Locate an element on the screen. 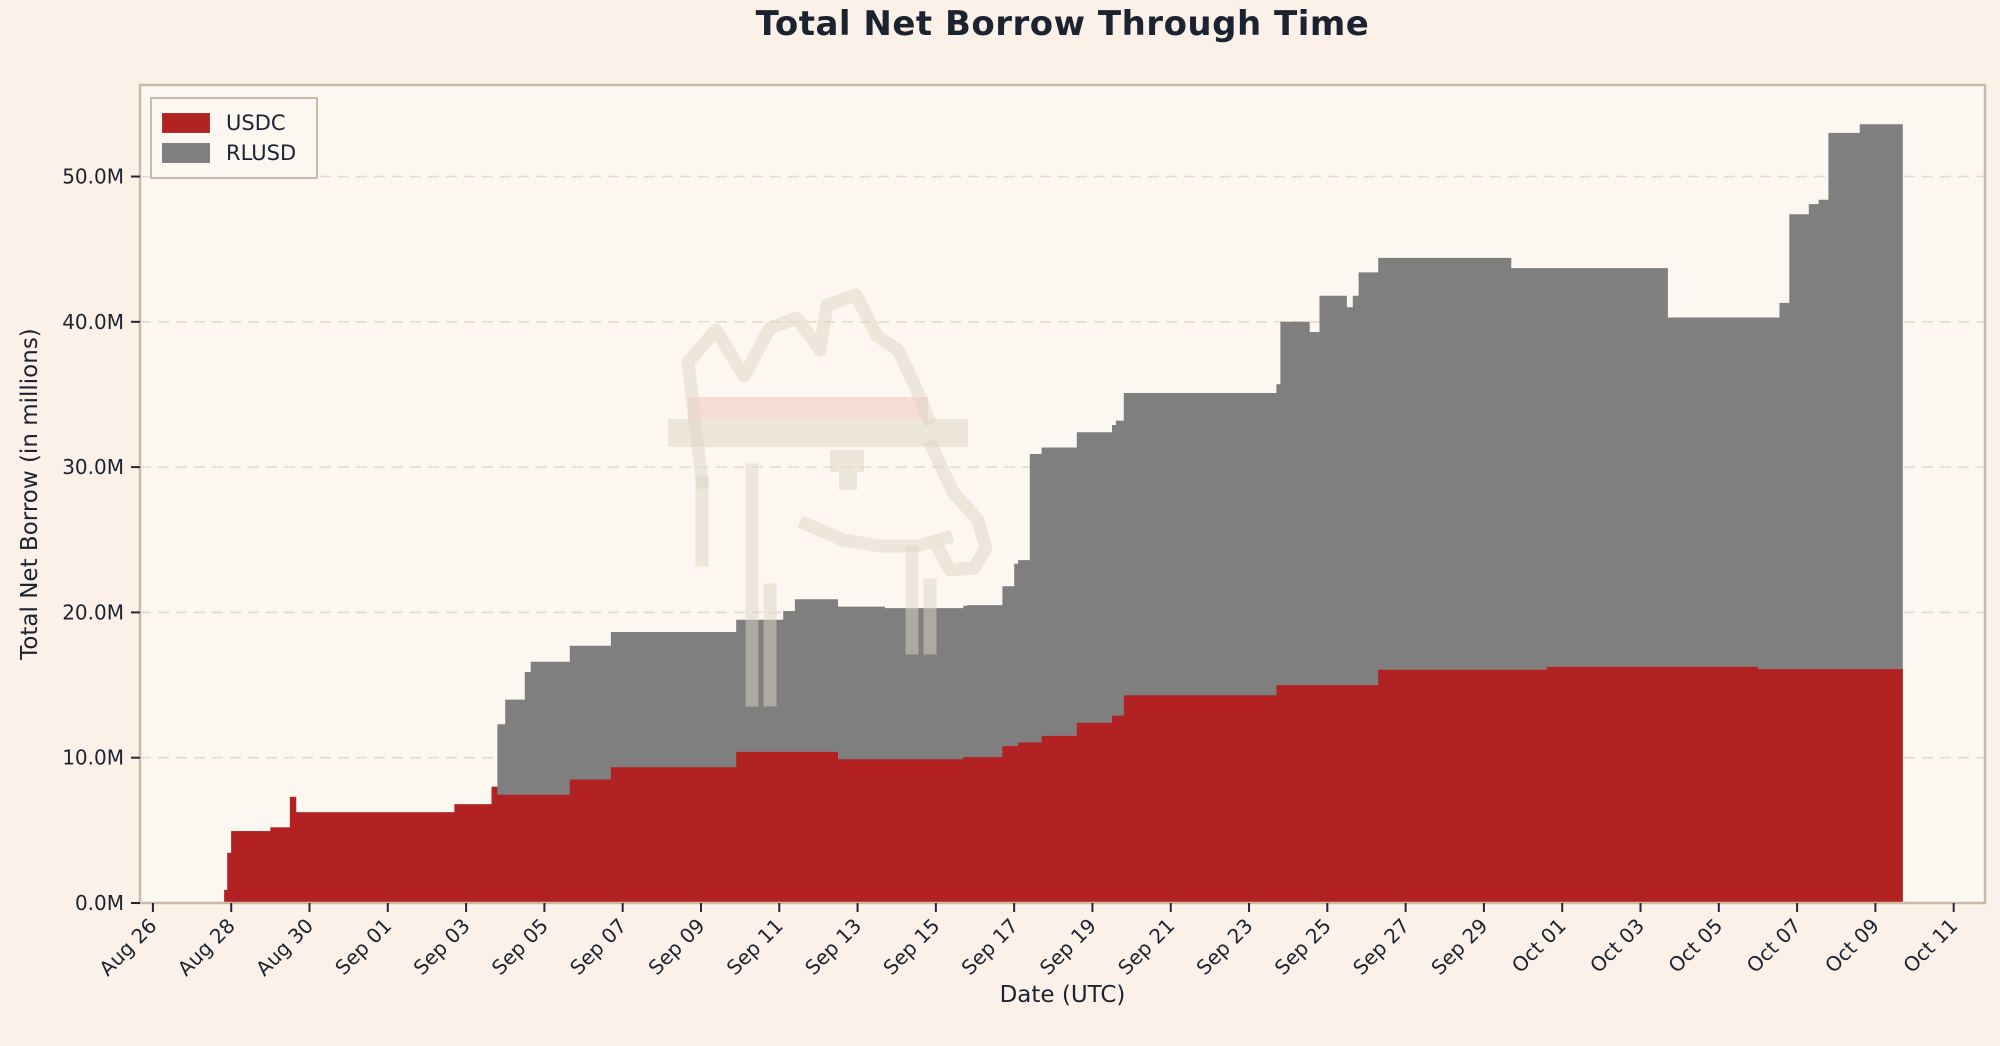  y-tick-label: 30.0M is located at coordinates (93, 467).